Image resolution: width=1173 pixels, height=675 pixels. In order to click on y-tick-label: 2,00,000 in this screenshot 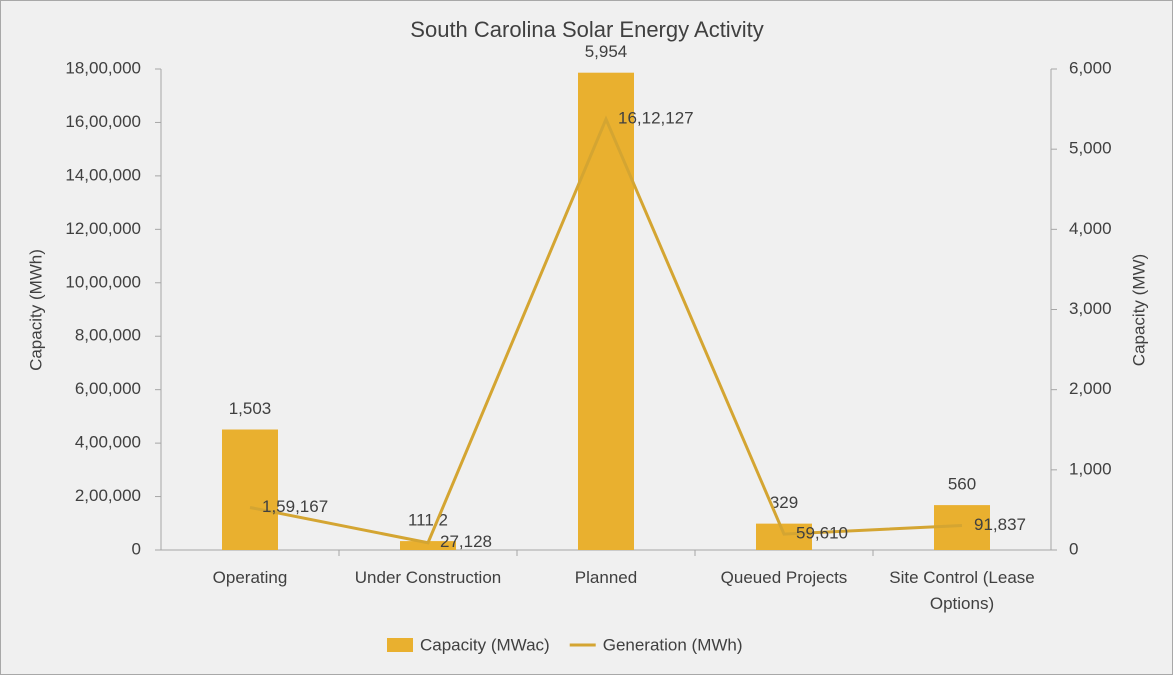, I will do `click(108, 495)`.